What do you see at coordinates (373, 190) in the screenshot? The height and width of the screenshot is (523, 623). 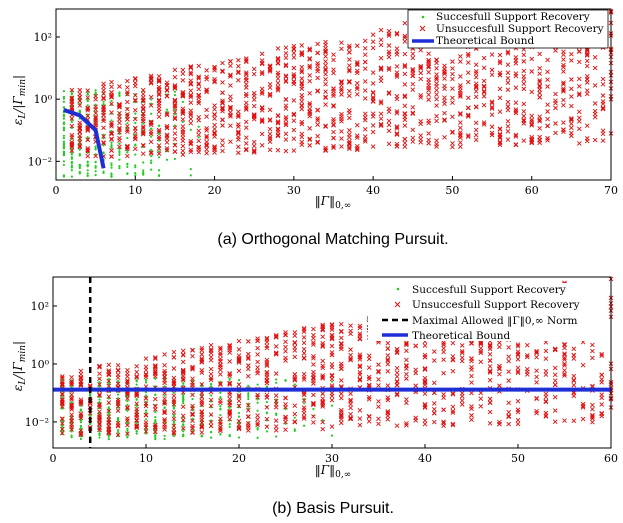 I see `x-tick-label: 40` at bounding box center [373, 190].